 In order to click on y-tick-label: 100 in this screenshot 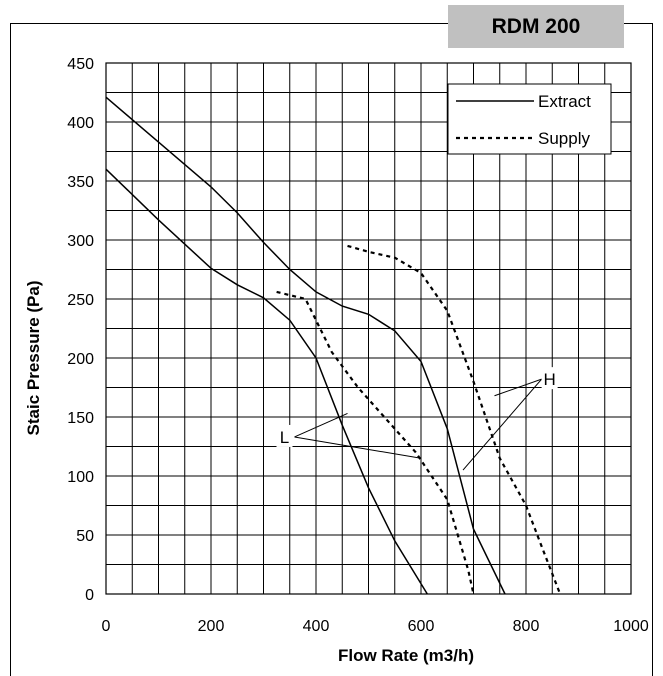, I will do `click(80, 477)`.